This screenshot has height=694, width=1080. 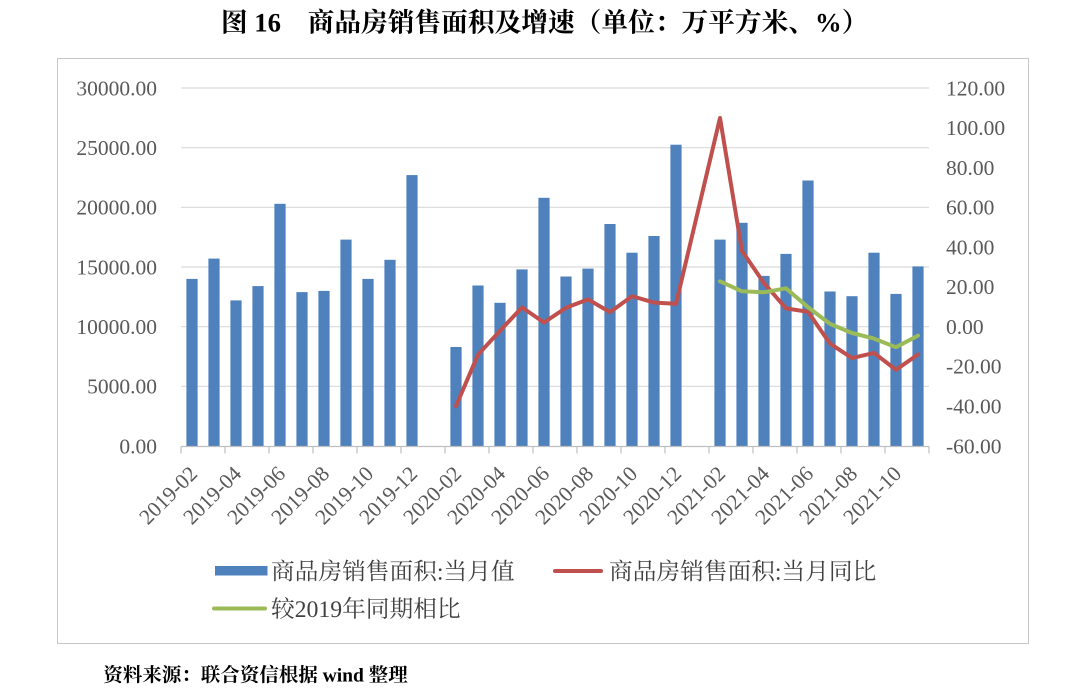 I want to click on svg-text: 40.00, so click(x=970, y=247).